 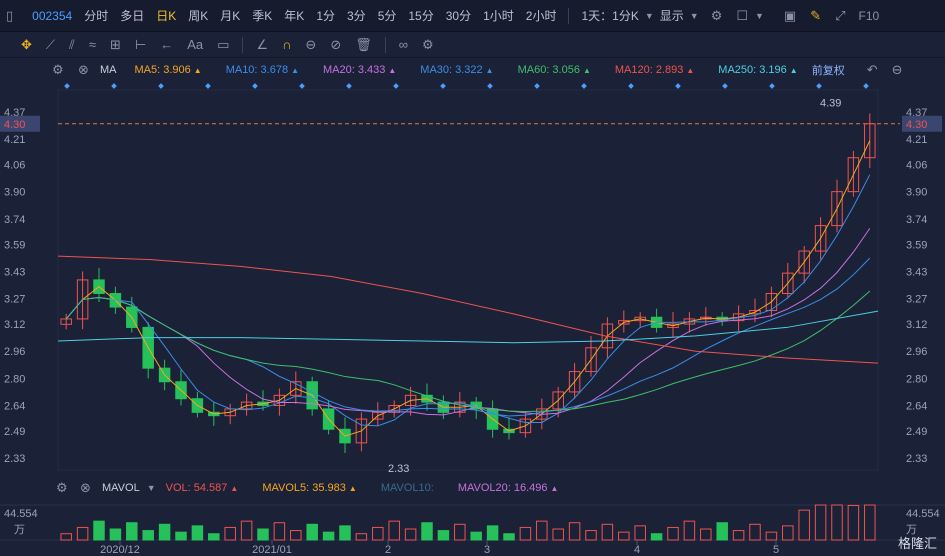 I want to click on vol-item: MAVOL5: 35.983 ▲, so click(x=309, y=488).